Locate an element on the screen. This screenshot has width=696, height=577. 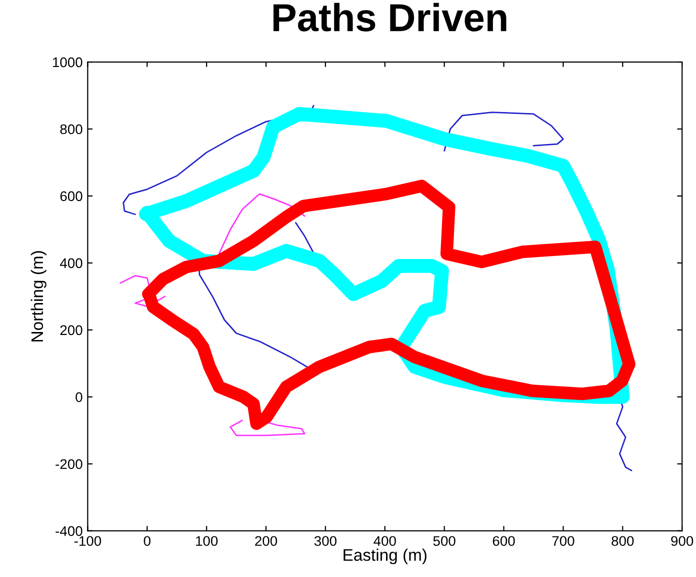
y-tick-label: -400 is located at coordinates (69, 531).